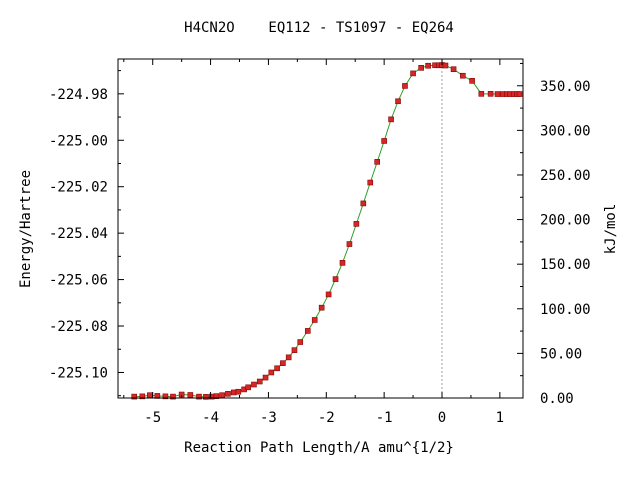  What do you see at coordinates (565, 221) in the screenshot?
I see `y-right-tick-label: 200.00` at bounding box center [565, 221].